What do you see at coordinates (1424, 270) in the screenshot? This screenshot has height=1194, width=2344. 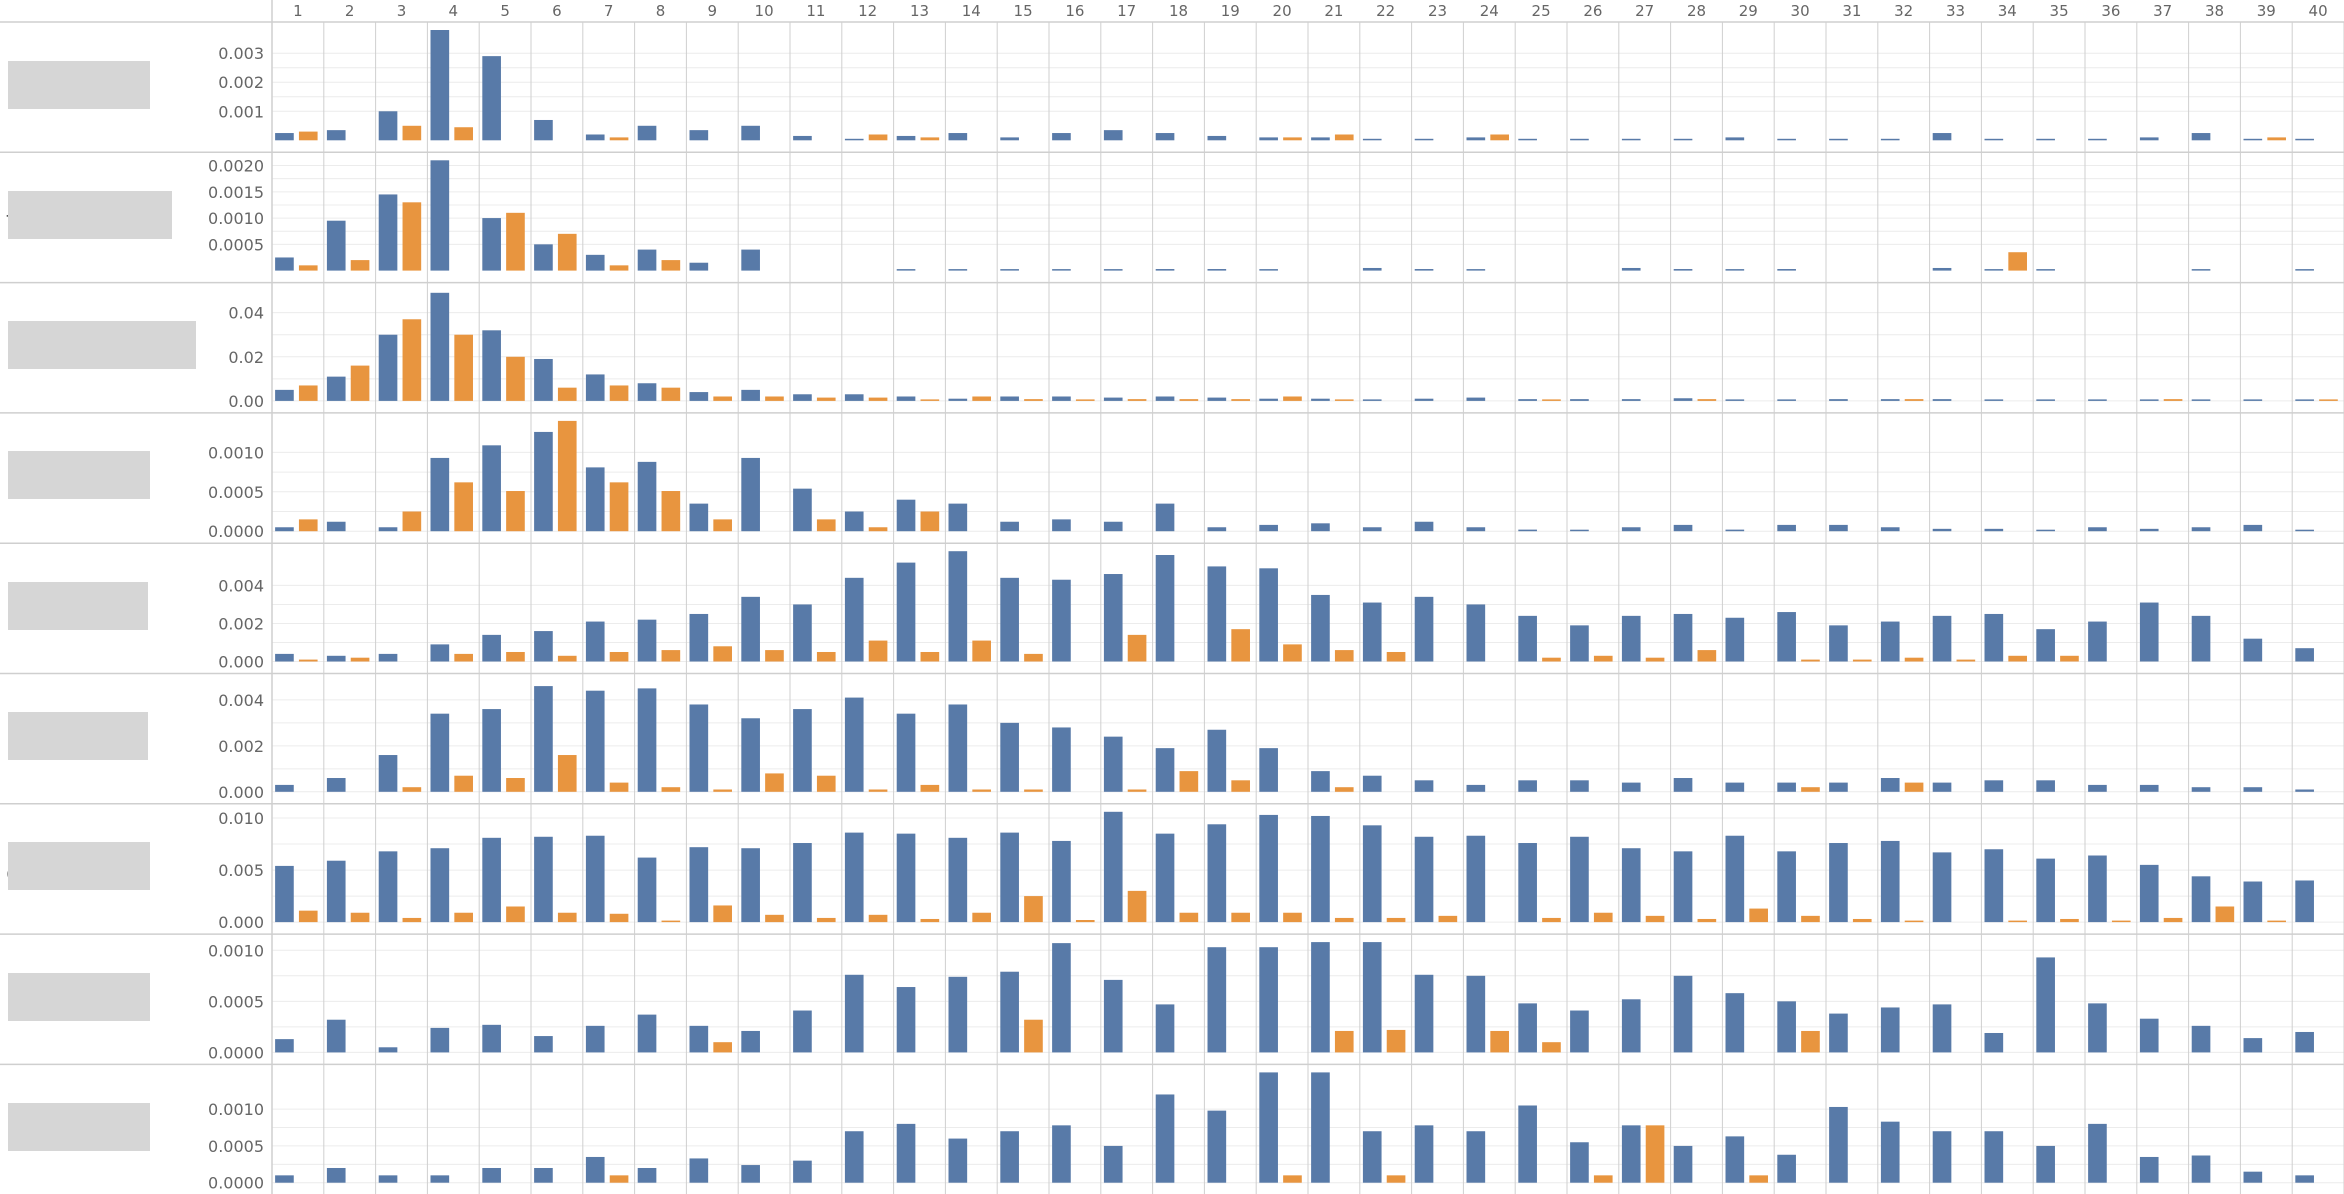 I see `bar-p2-s1-c23` at bounding box center [1424, 270].